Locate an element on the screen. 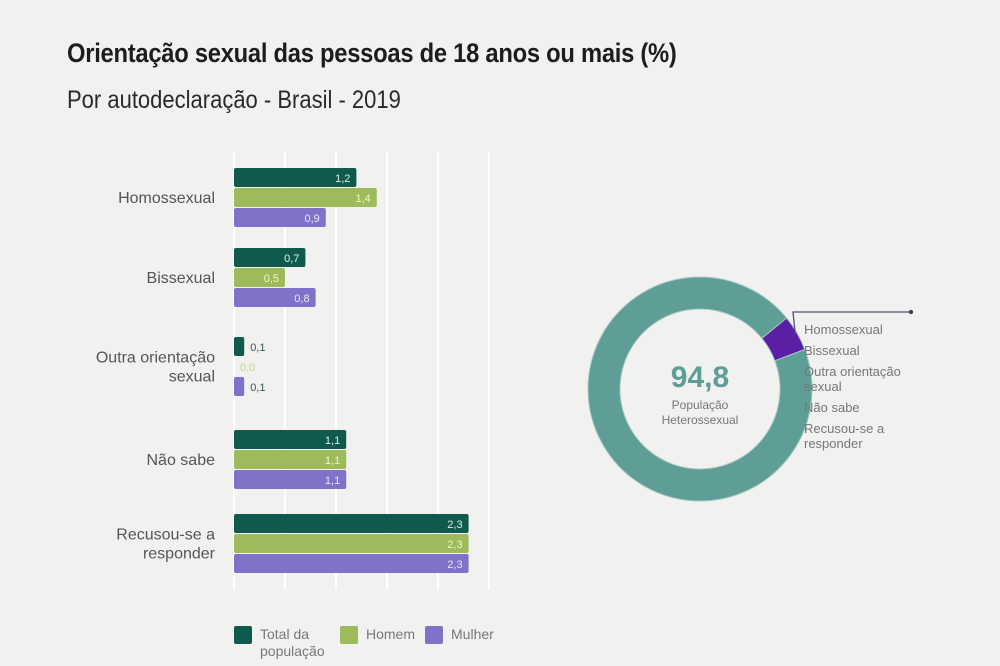  donut-legend-item: Homossexual is located at coordinates (843, 329).